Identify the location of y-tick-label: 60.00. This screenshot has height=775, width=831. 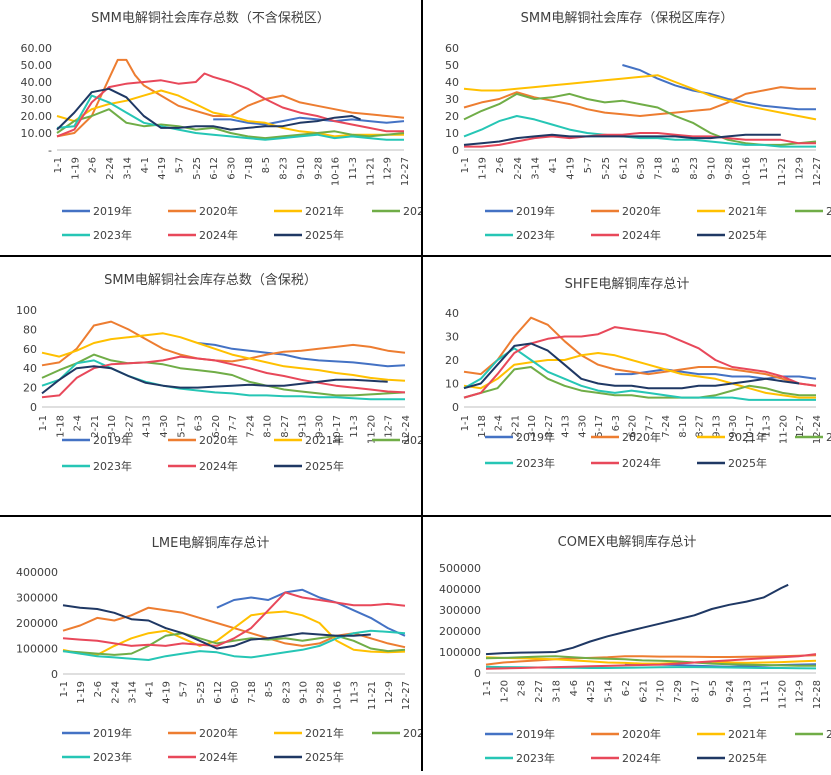
(37, 48).